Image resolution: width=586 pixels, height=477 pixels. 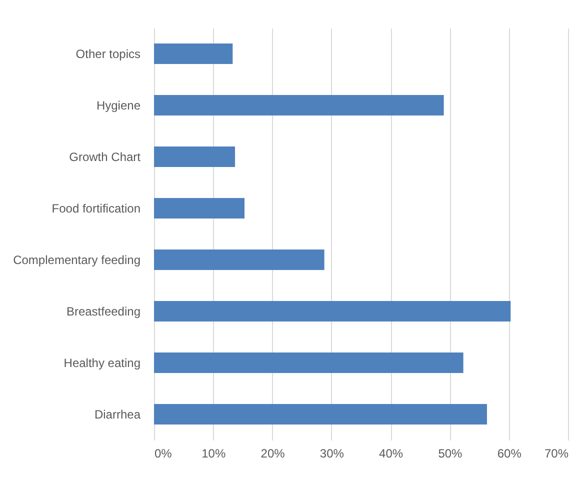 What do you see at coordinates (509, 453) in the screenshot?
I see `x-tick-label: 60%` at bounding box center [509, 453].